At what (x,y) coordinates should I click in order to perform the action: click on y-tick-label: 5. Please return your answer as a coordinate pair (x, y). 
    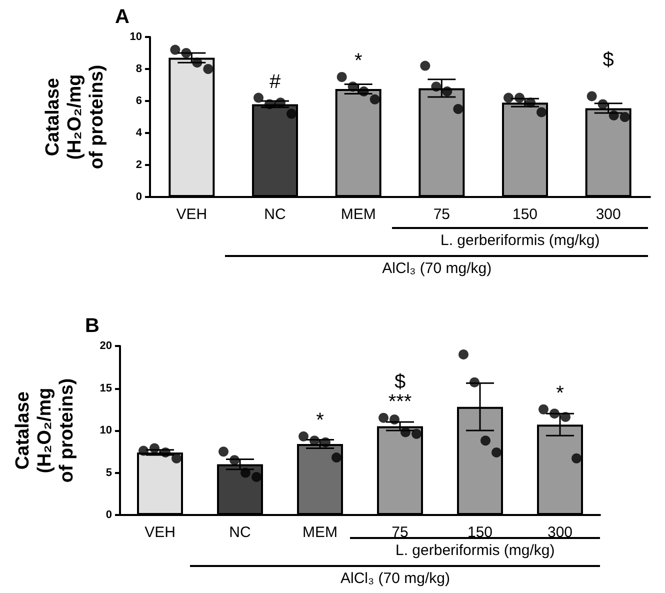
    Looking at the image, I should click on (109, 472).